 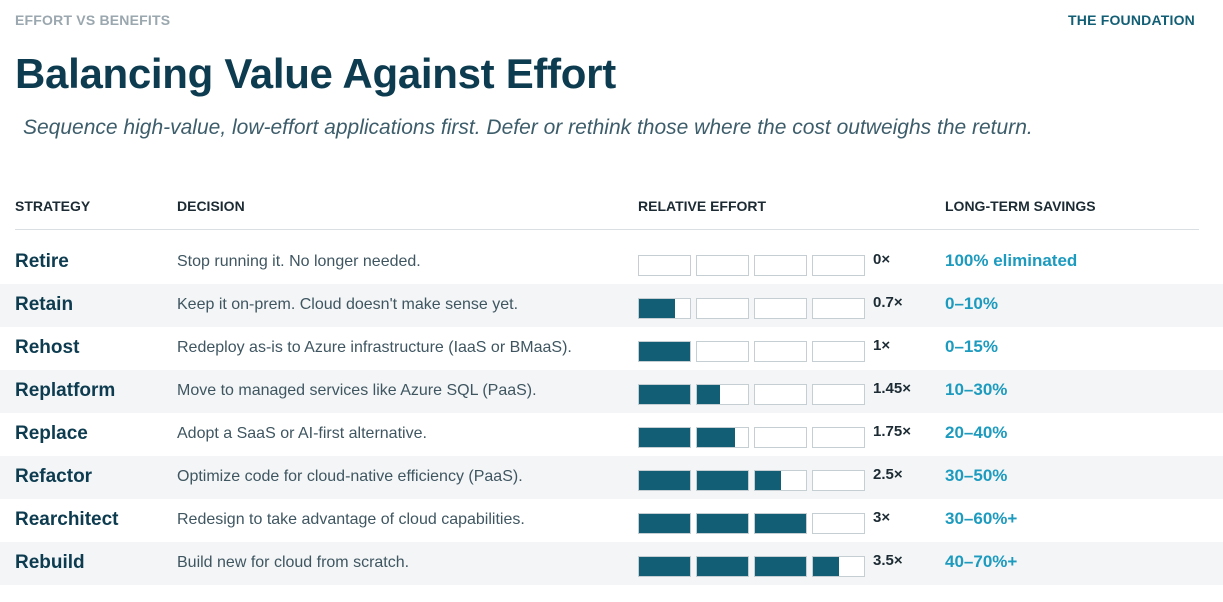 I want to click on strategy-name: Rehost, so click(x=47, y=347).